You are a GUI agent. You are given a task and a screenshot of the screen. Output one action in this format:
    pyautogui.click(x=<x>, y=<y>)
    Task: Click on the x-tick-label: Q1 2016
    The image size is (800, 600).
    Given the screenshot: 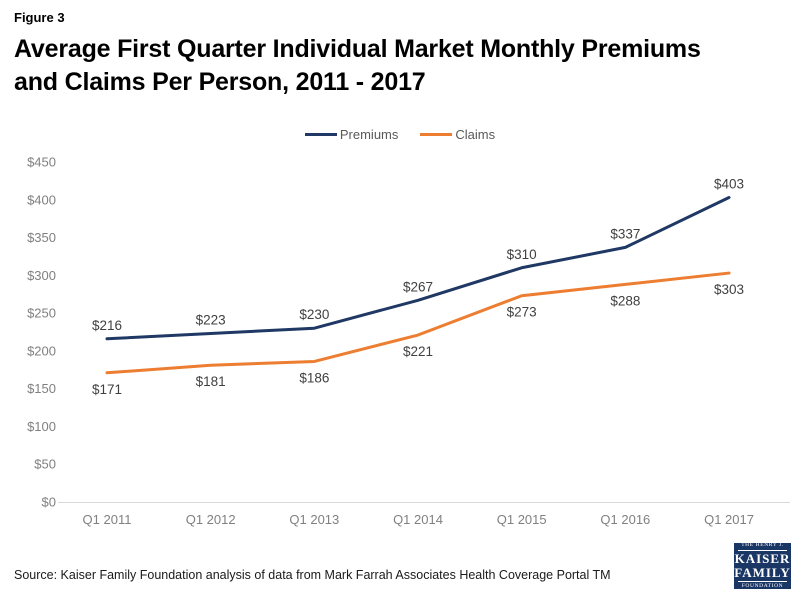 What is the action you would take?
    pyautogui.click(x=625, y=519)
    